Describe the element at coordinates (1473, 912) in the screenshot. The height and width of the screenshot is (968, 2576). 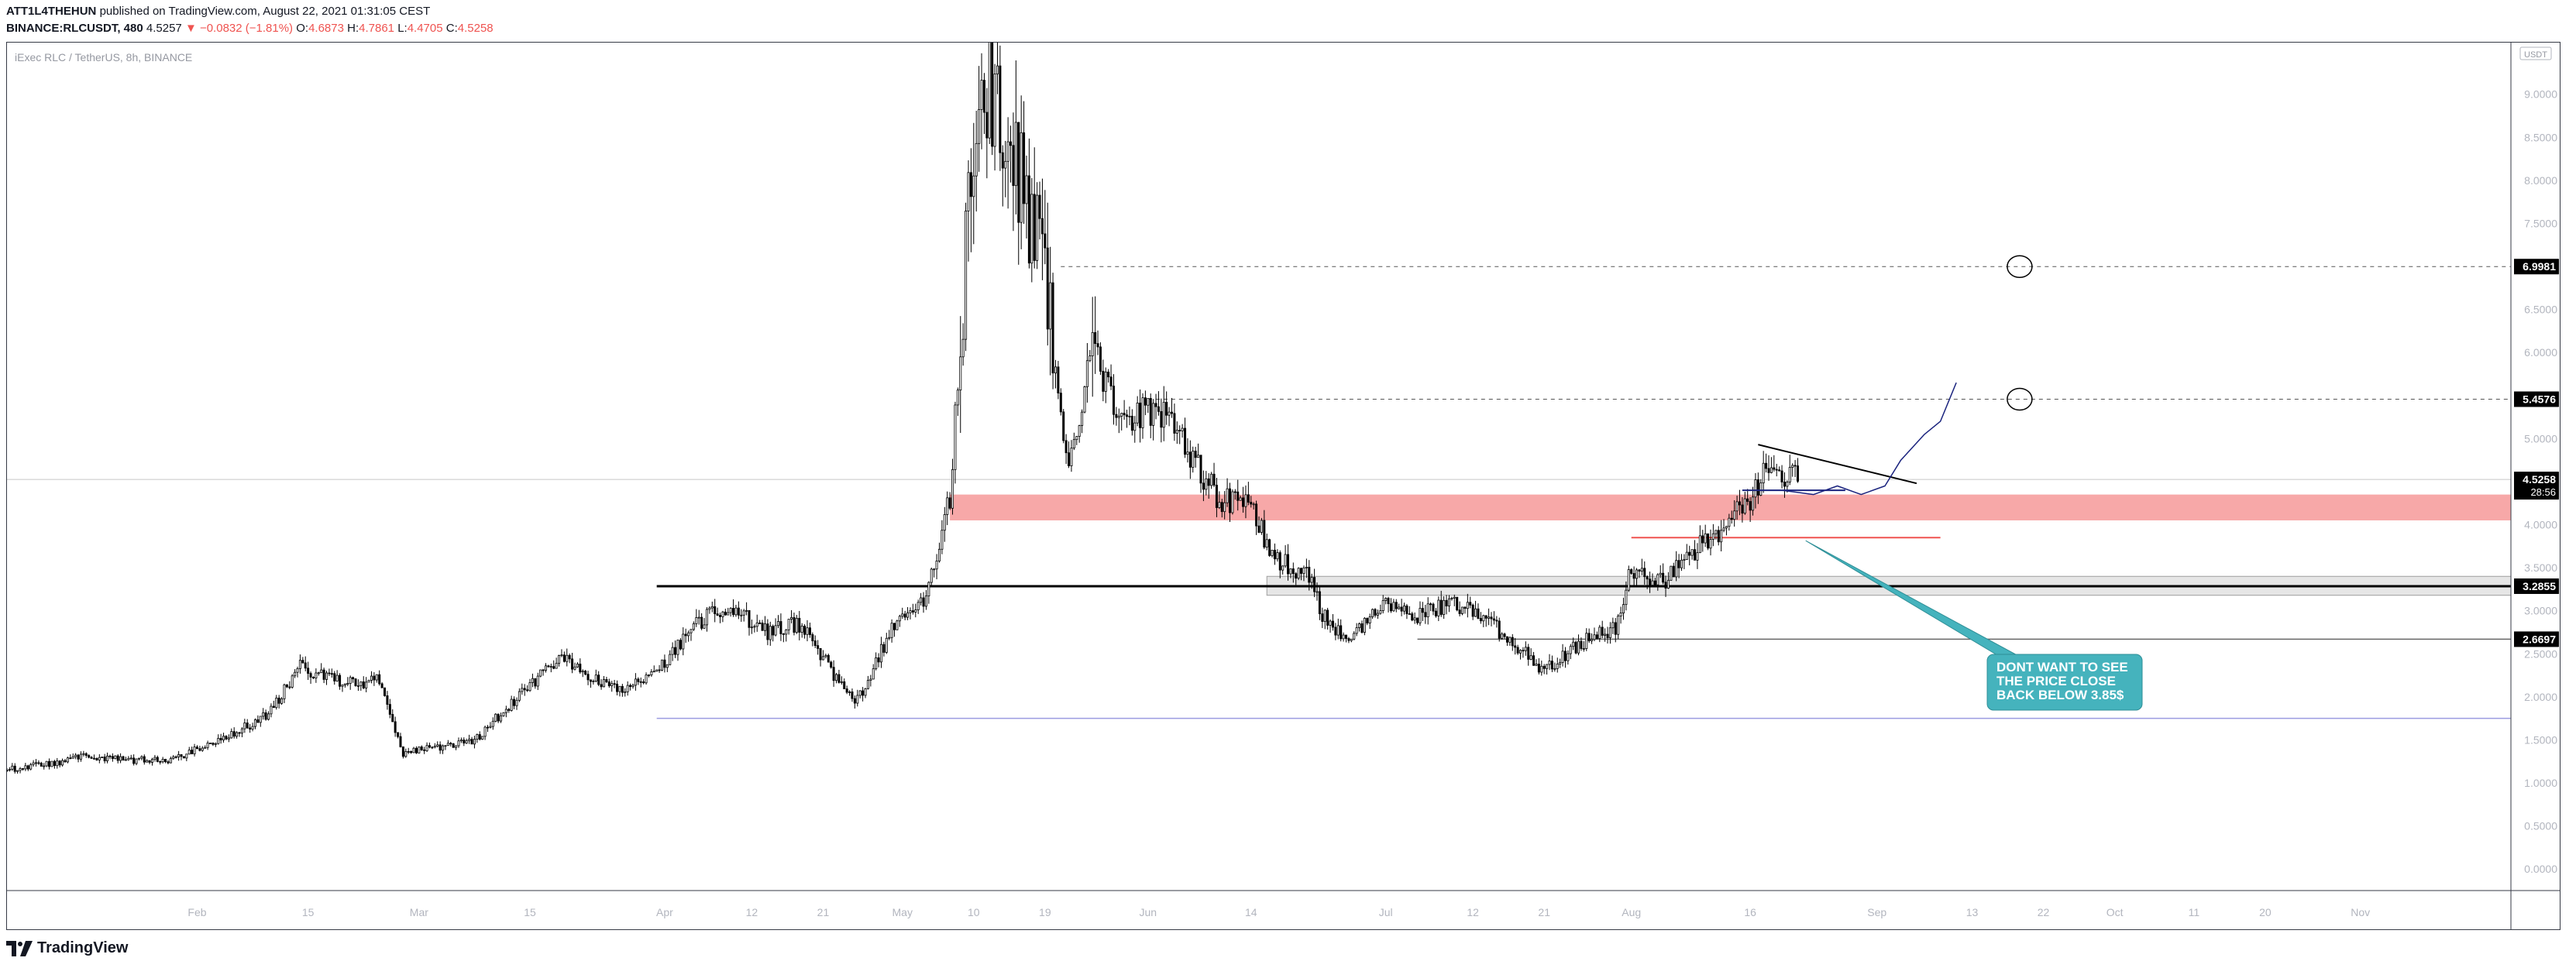
I see `x-tick-label: 12` at that location.